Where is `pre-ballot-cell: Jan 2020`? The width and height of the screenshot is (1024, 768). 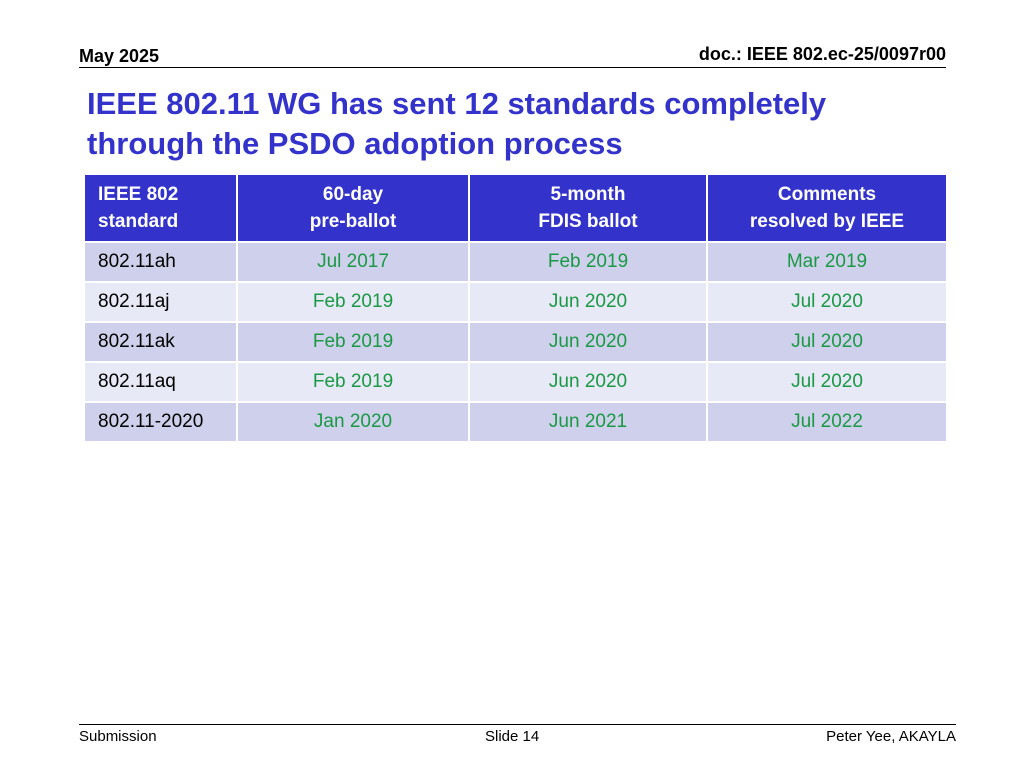
pre-ballot-cell: Jan 2020 is located at coordinates (354, 422).